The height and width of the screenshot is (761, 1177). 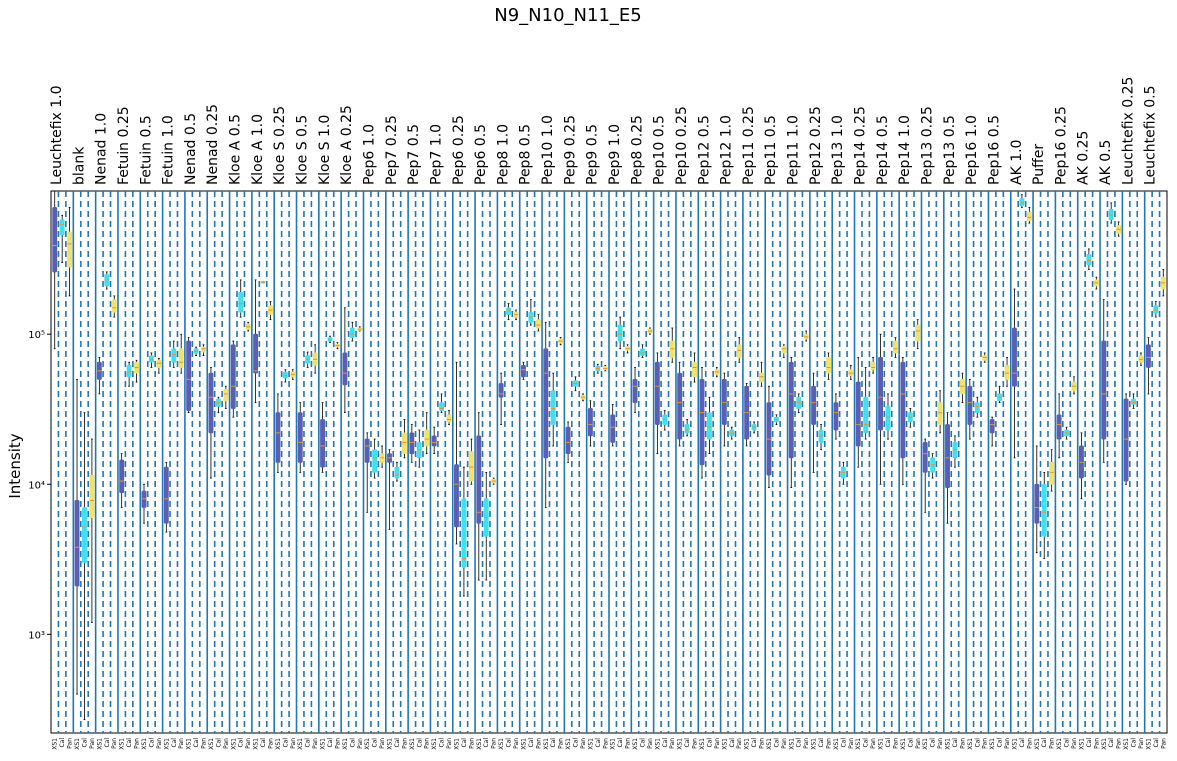 What do you see at coordinates (548, 150) in the screenshot?
I see `group-label: Pep10 1.0` at bounding box center [548, 150].